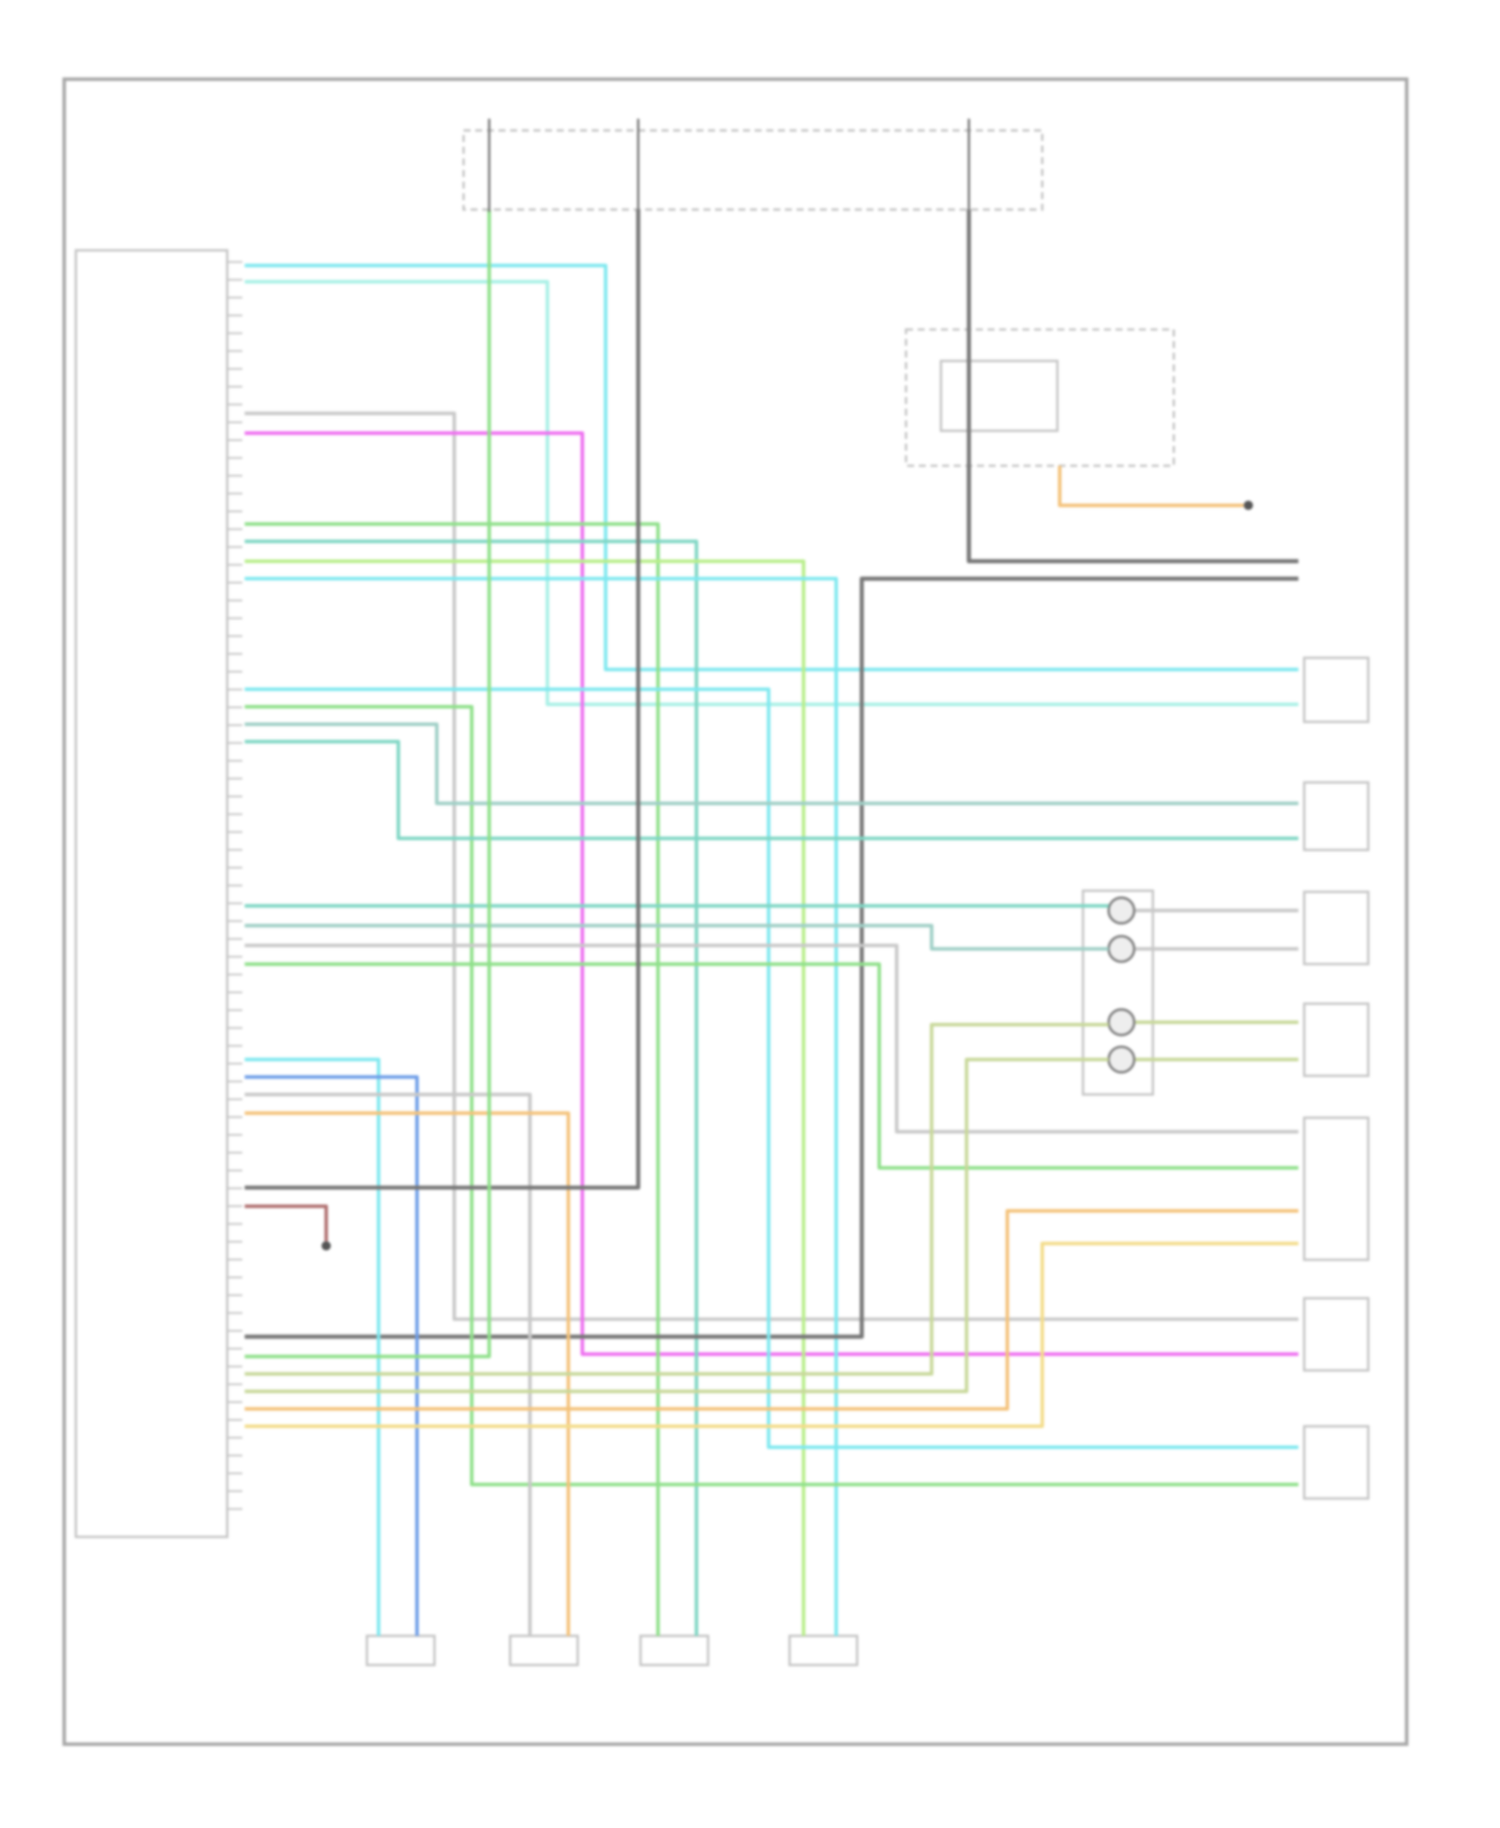 Image resolution: width=1500 pixels, height=1828 pixels. I want to click on wire-cyan, so click(312, 1346).